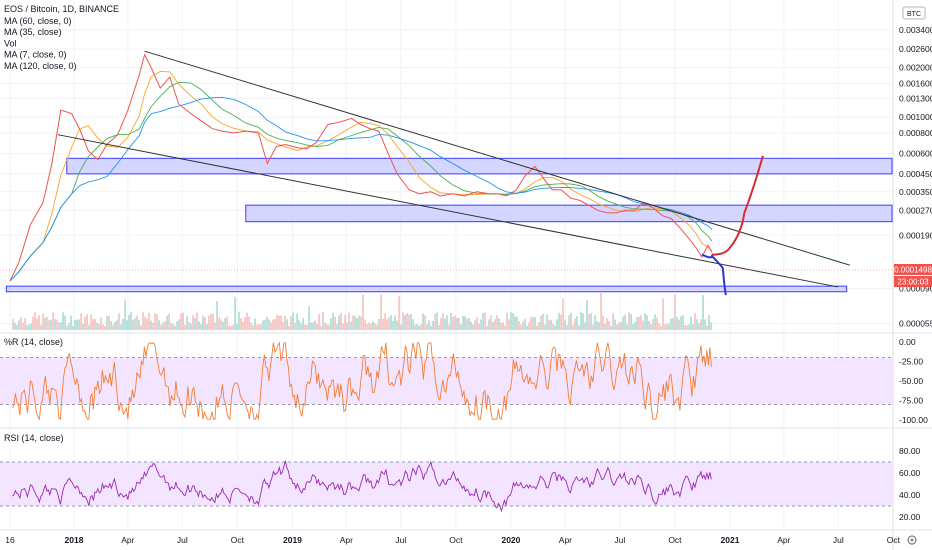  Describe the element at coordinates (911, 401) in the screenshot. I see `oscillator-tick-label: -75.00` at that location.